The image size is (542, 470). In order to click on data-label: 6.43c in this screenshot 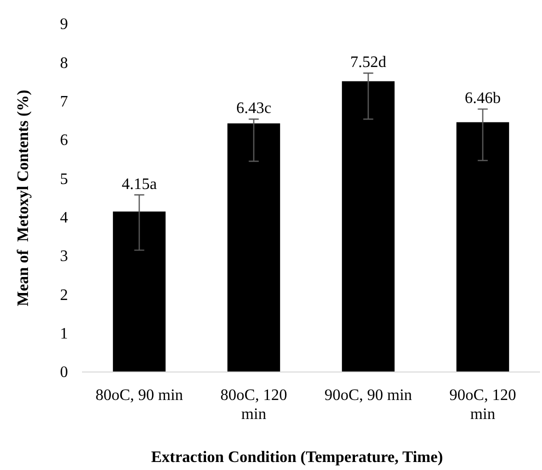, I will do `click(254, 109)`.